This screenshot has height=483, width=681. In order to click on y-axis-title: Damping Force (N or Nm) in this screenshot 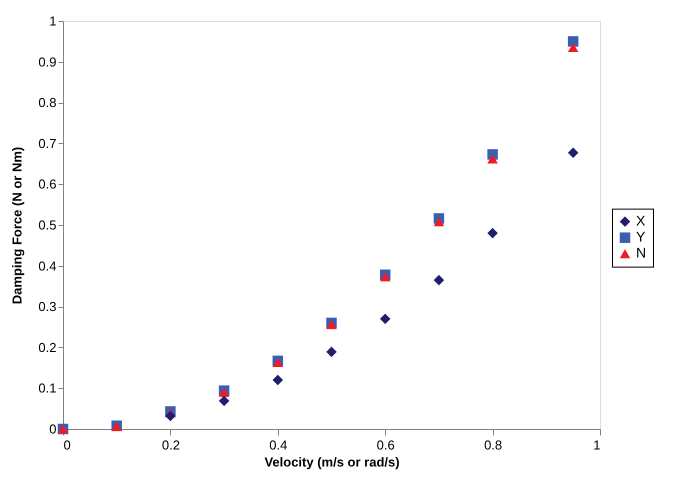, I will do `click(16, 225)`.